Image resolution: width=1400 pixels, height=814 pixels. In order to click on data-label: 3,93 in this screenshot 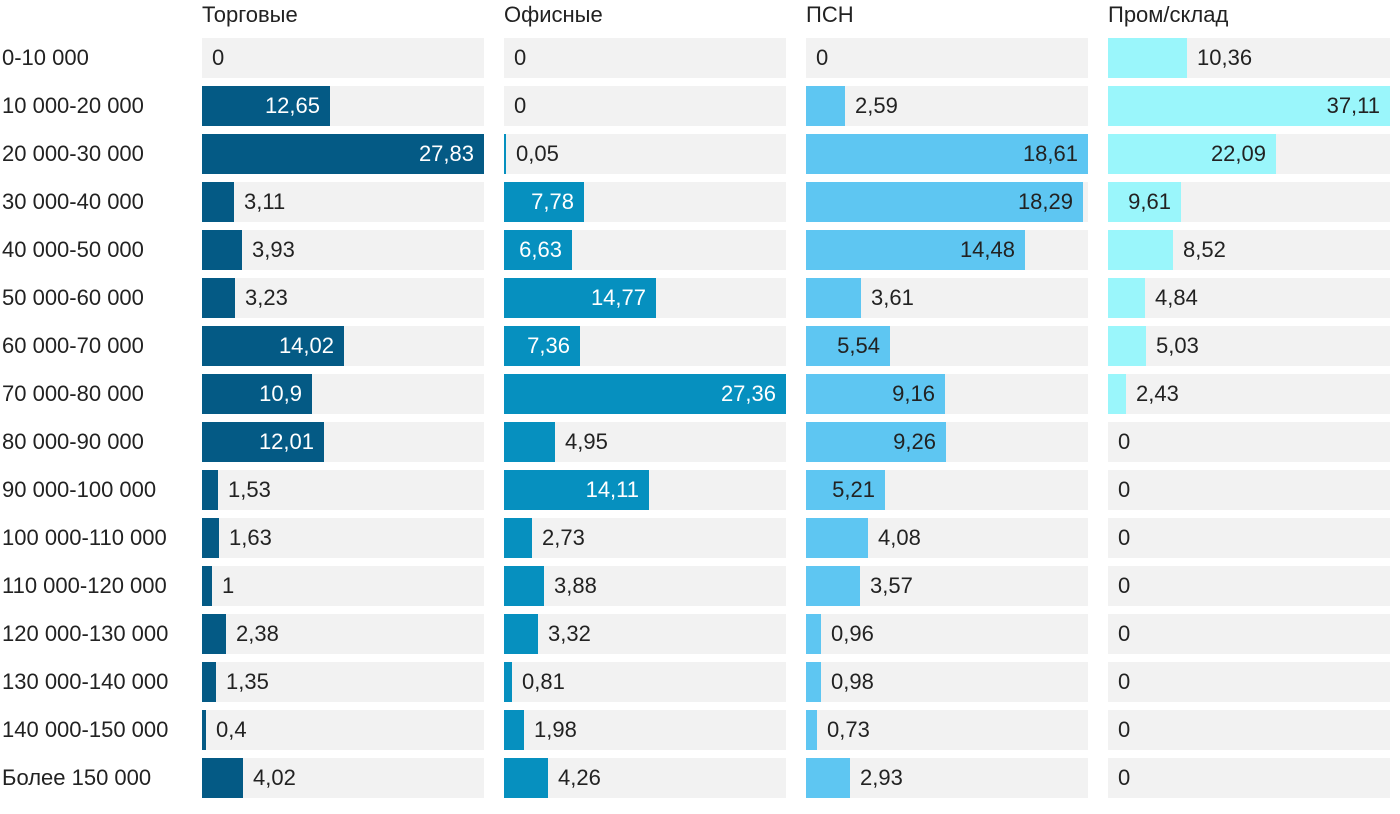, I will do `click(273, 249)`.